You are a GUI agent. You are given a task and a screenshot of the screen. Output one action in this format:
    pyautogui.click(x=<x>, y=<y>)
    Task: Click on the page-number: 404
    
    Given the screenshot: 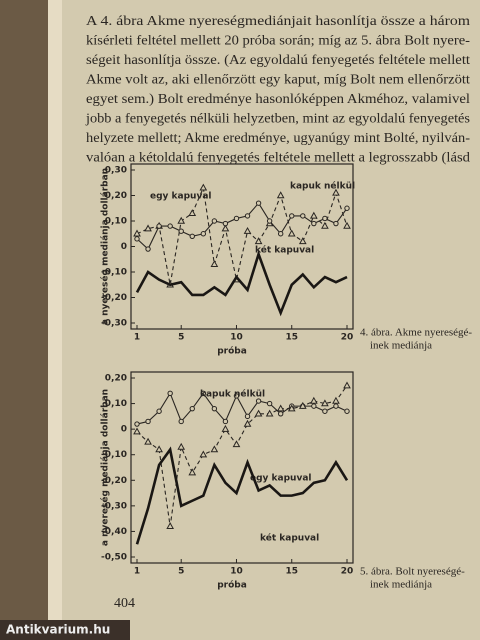 What is the action you would take?
    pyautogui.click(x=124, y=603)
    